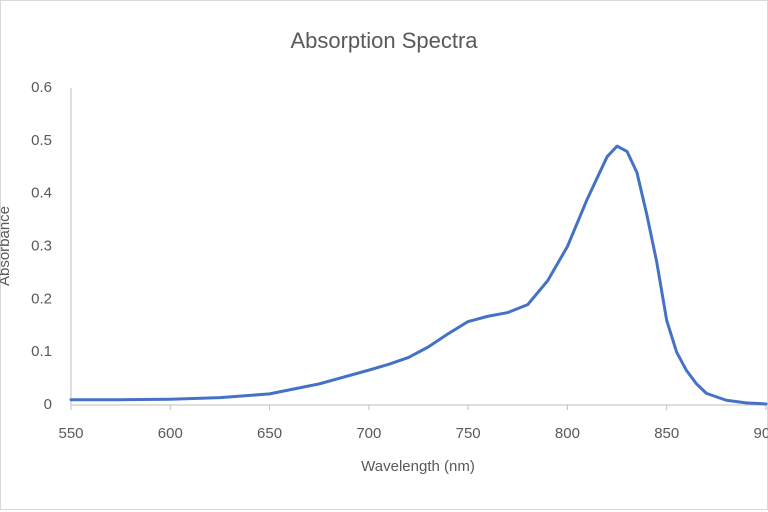 The height and width of the screenshot is (512, 768). I want to click on y-tick-label: 0.2, so click(41, 298).